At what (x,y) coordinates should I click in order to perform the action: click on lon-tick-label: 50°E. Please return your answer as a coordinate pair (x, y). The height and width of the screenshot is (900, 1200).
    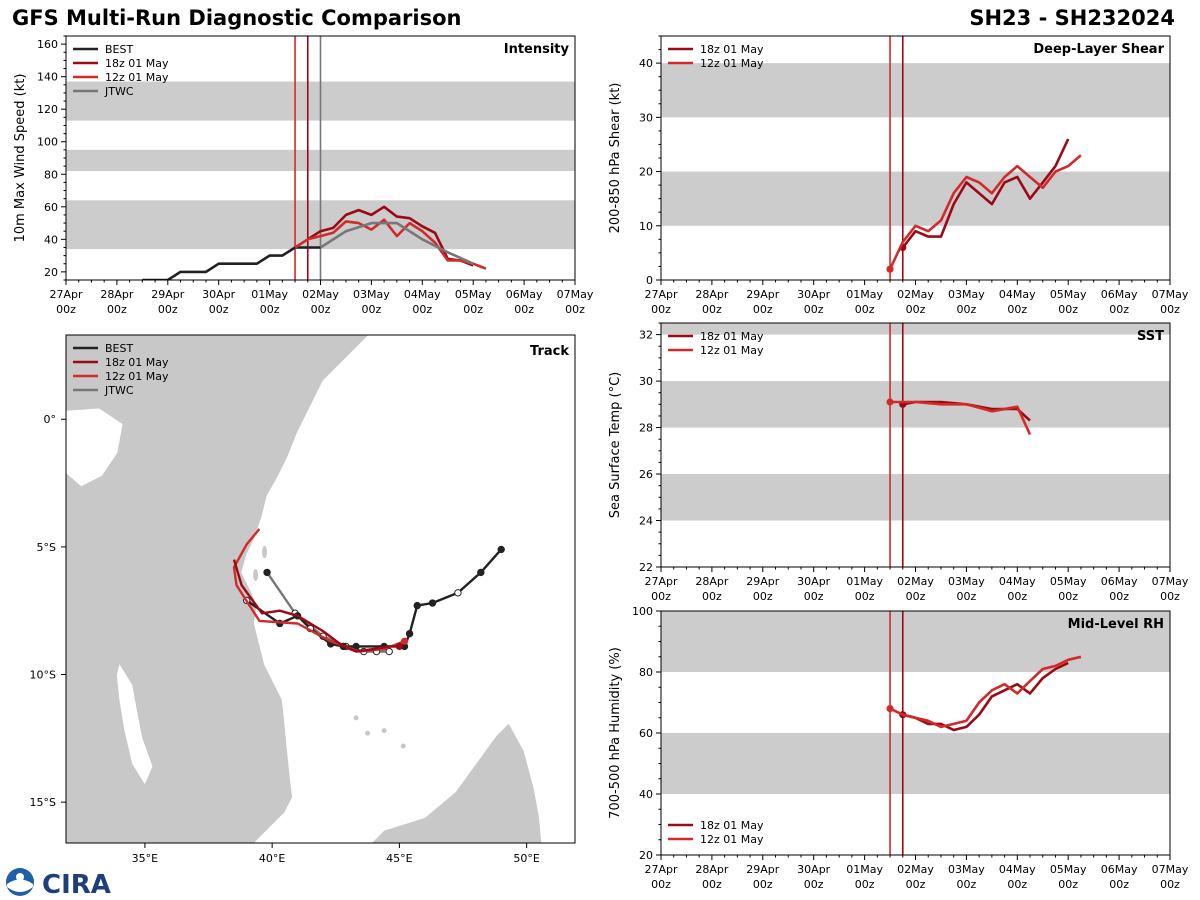
    Looking at the image, I should click on (526, 858).